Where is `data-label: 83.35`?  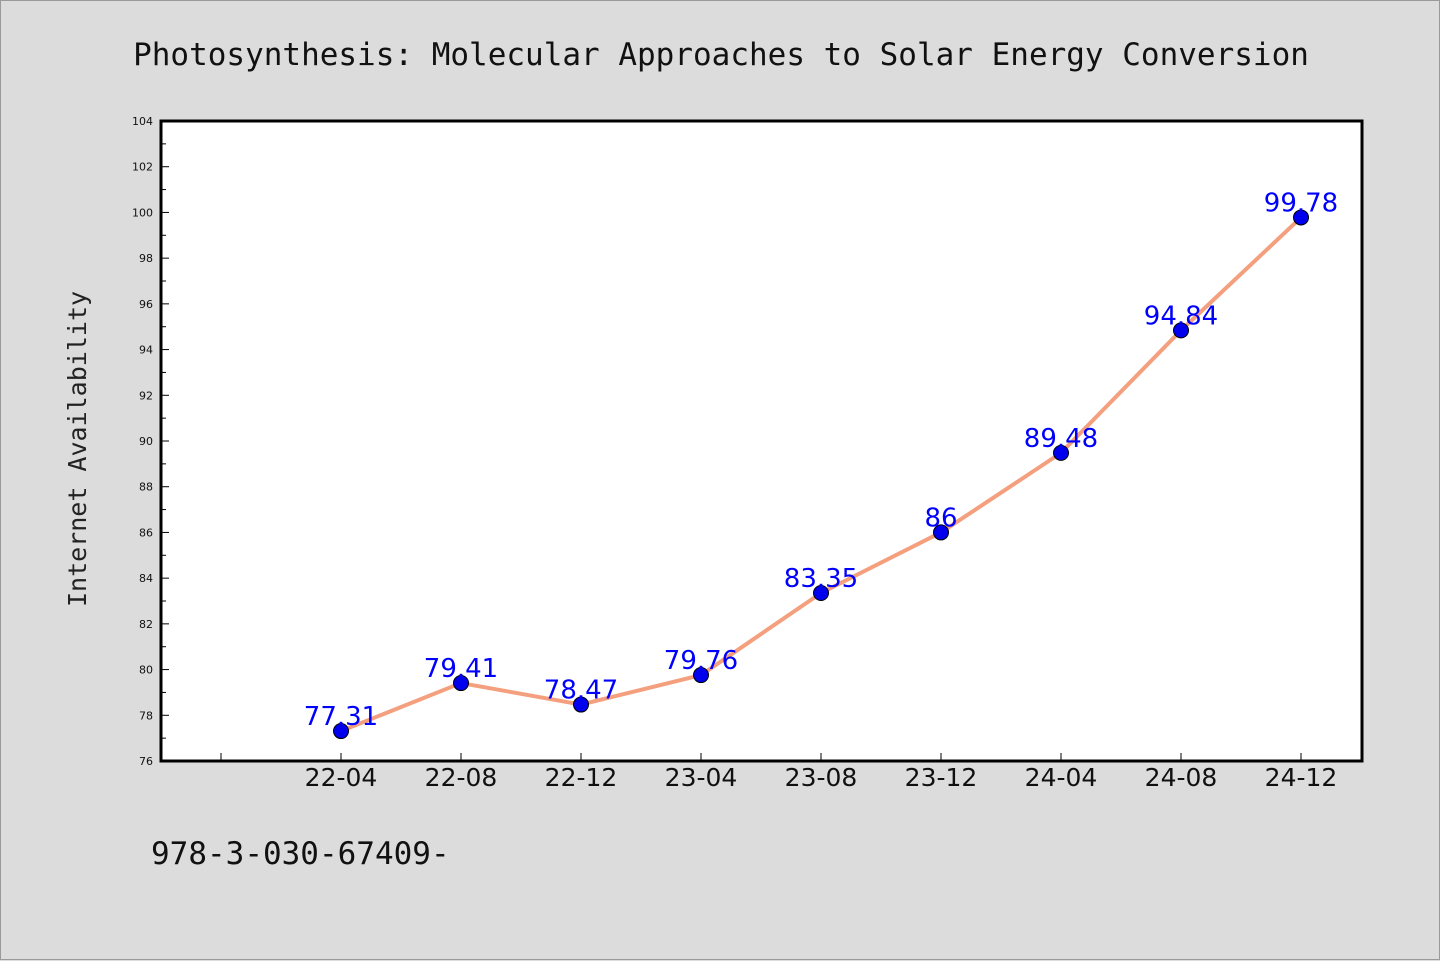
data-label: 83.35 is located at coordinates (821, 579).